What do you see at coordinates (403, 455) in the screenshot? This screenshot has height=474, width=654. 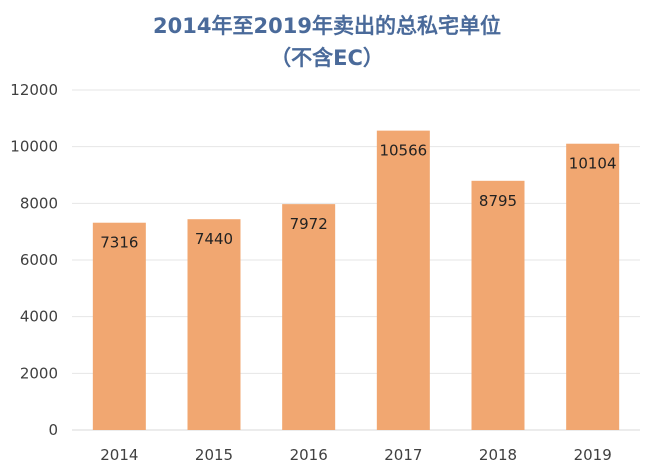 I see `x-tick-label: 2017` at bounding box center [403, 455].